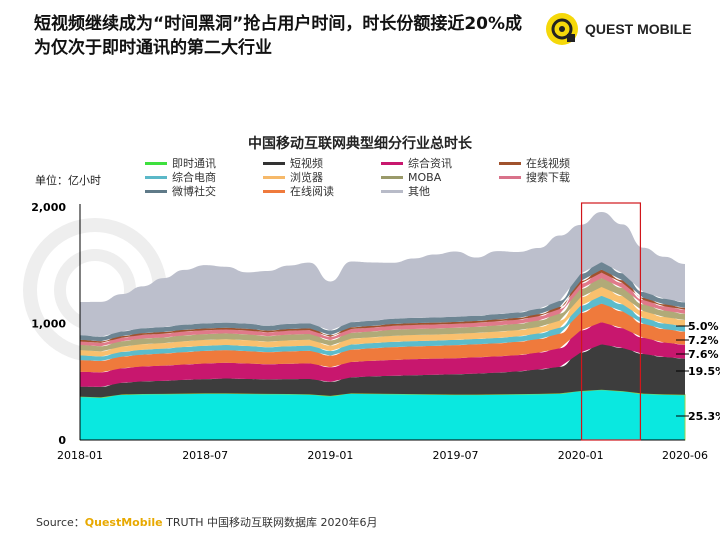 The image size is (720, 540). I want to click on x-tick-label: 2020-01, so click(581, 455).